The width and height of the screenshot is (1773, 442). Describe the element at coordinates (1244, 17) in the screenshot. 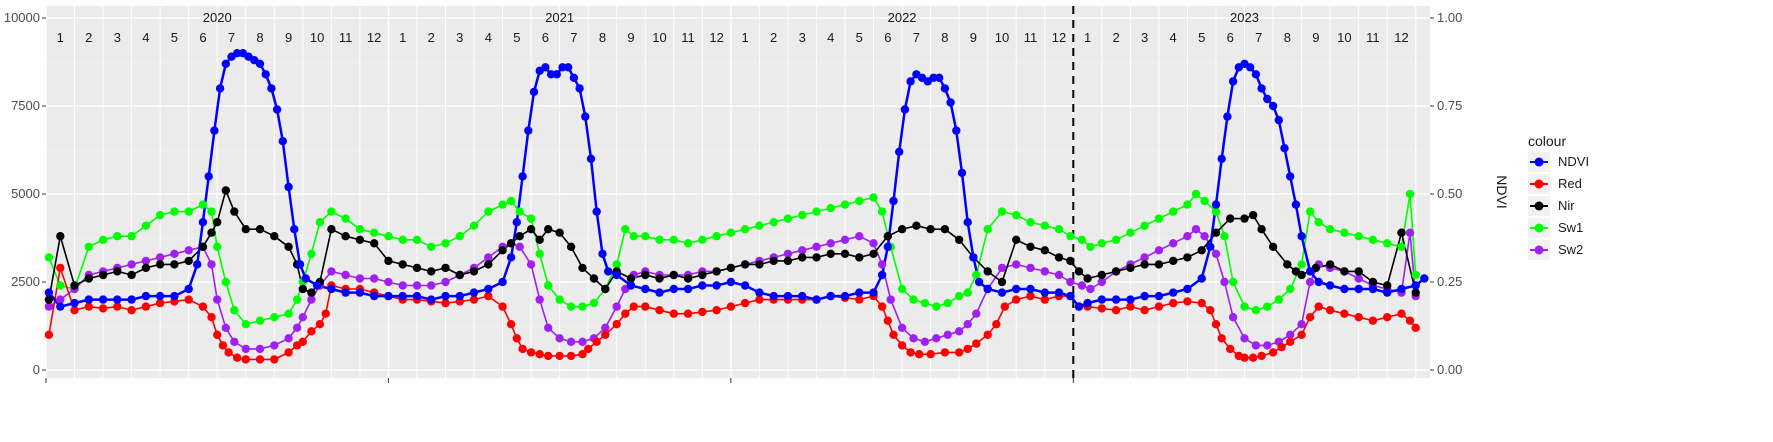

I see `year-label: 2023` at that location.